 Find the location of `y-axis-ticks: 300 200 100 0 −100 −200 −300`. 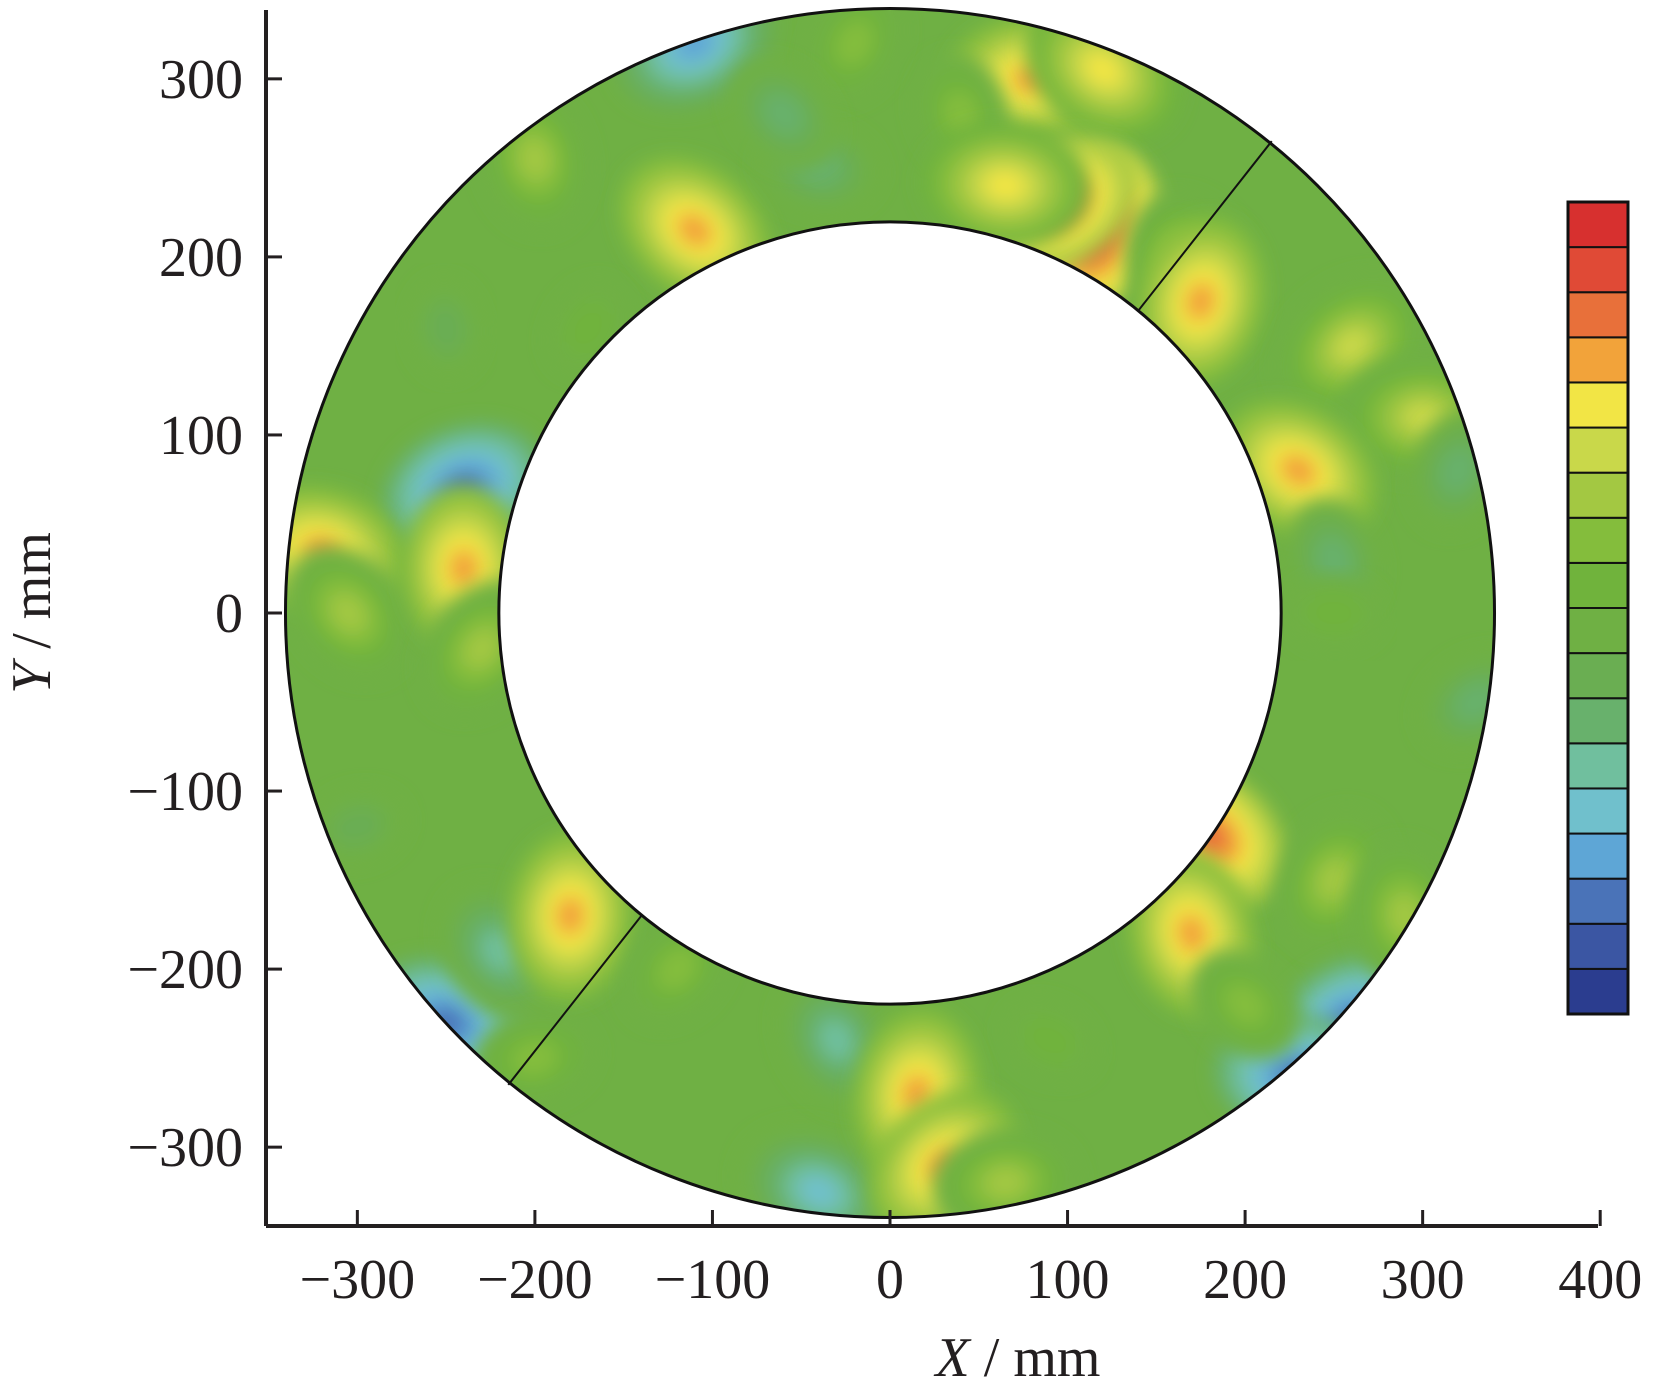

y-axis-ticks: 300 200 100 0 −100 −200 −300 is located at coordinates (204, 614).